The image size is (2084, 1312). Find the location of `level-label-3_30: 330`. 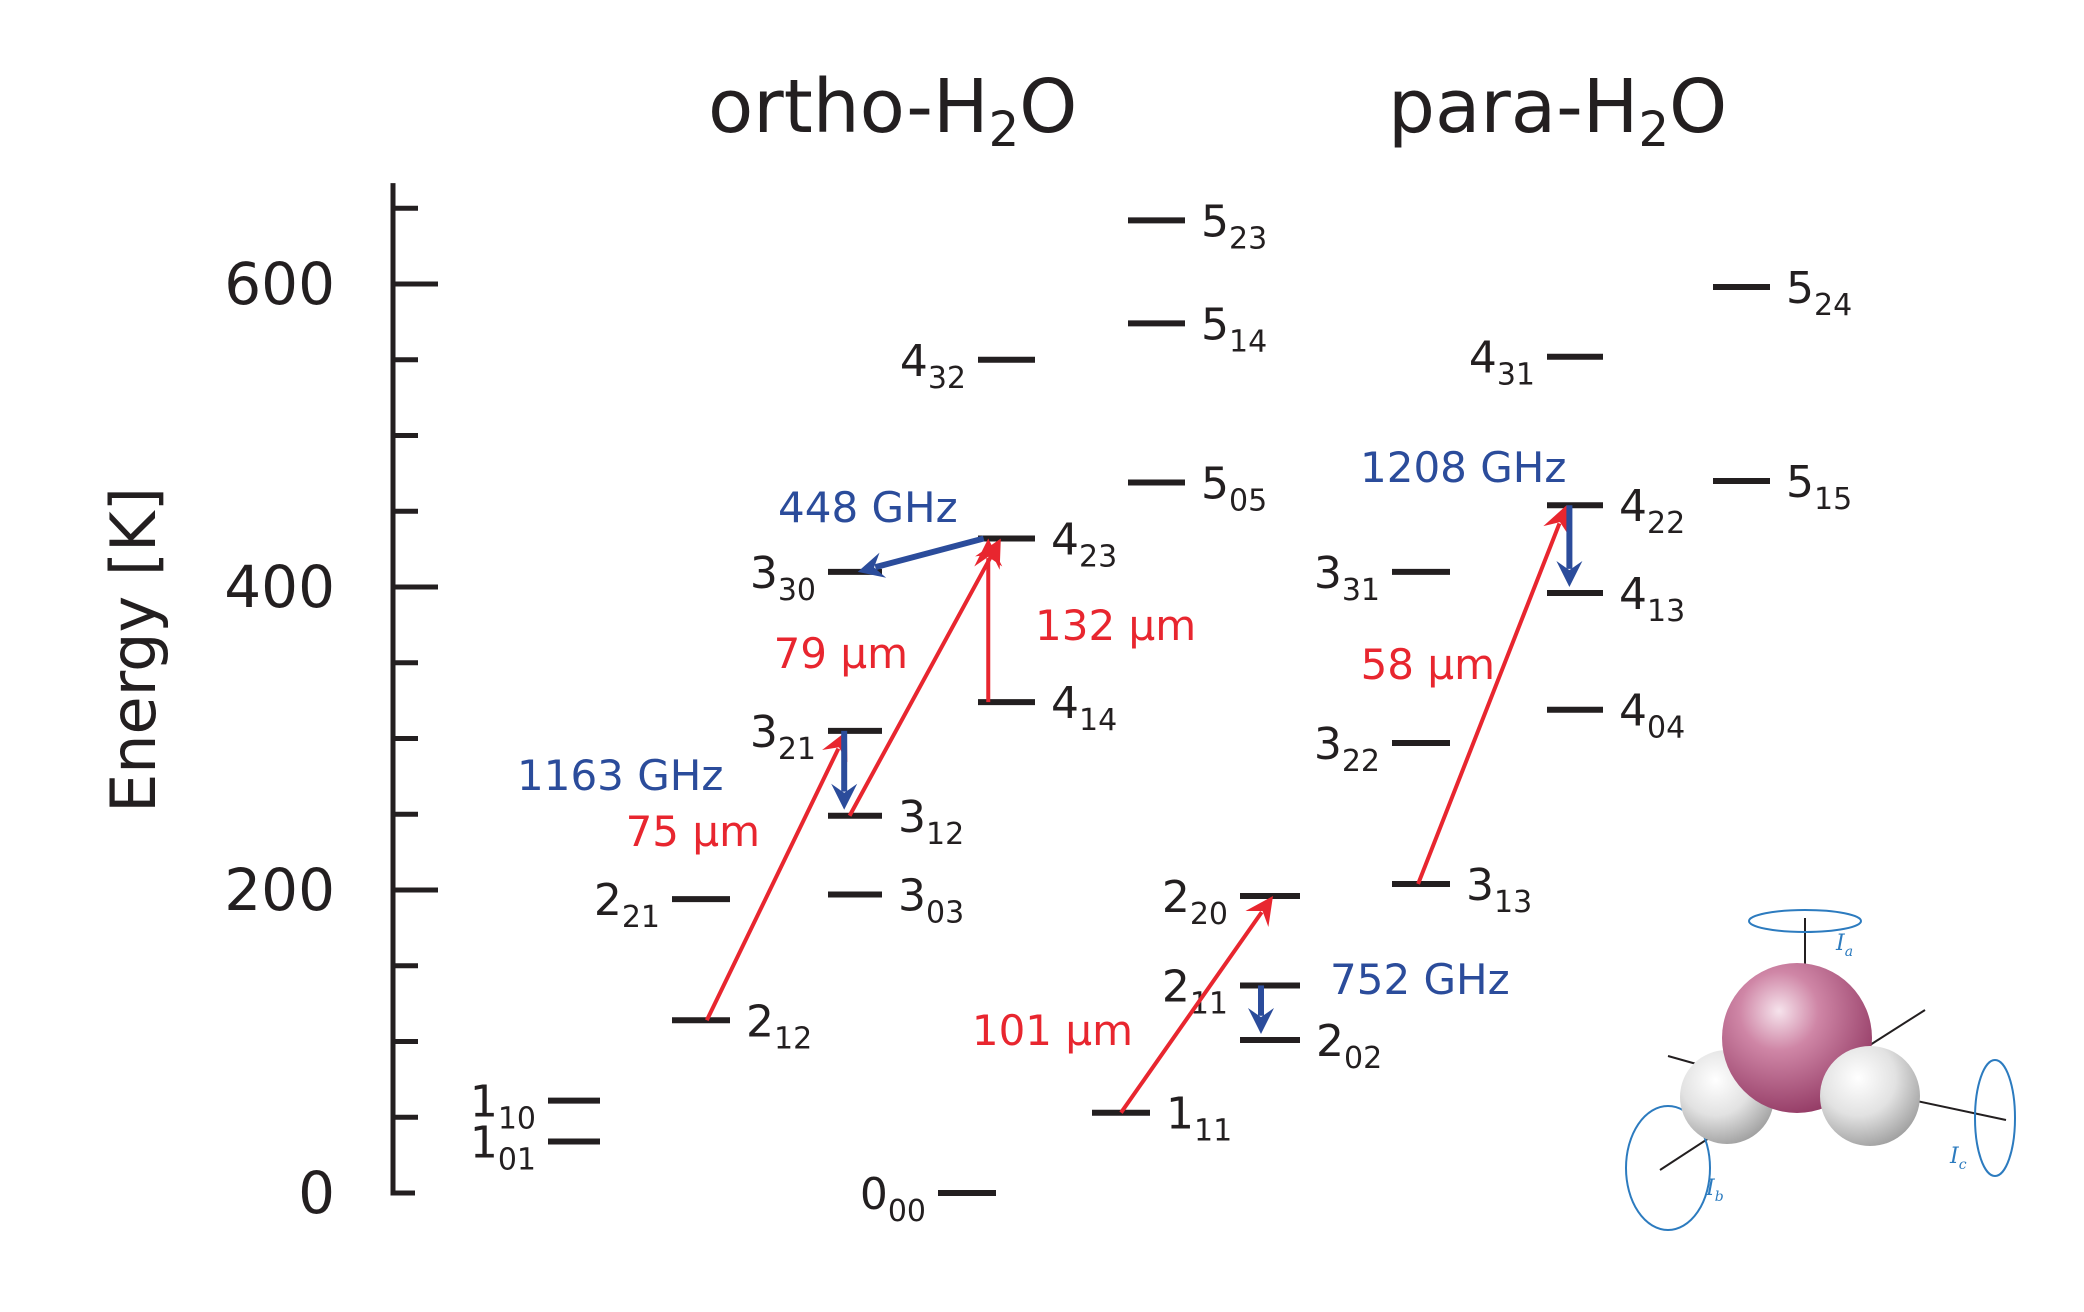

level-label-3_30: 330 is located at coordinates (783, 578).